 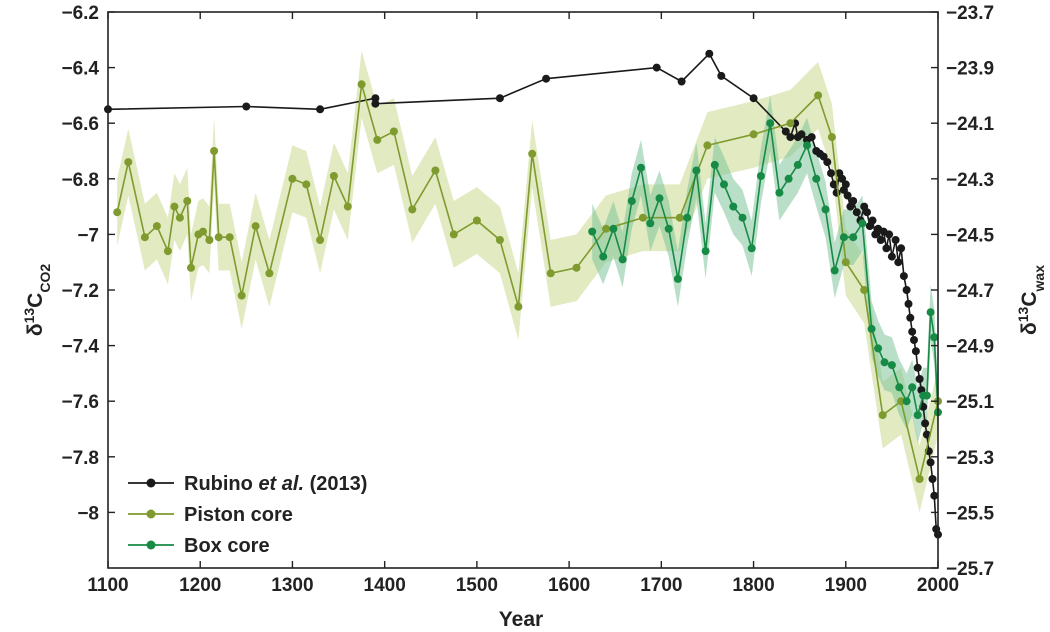 What do you see at coordinates (292, 585) in the screenshot?
I see `x-tick-label: 1300` at bounding box center [292, 585].